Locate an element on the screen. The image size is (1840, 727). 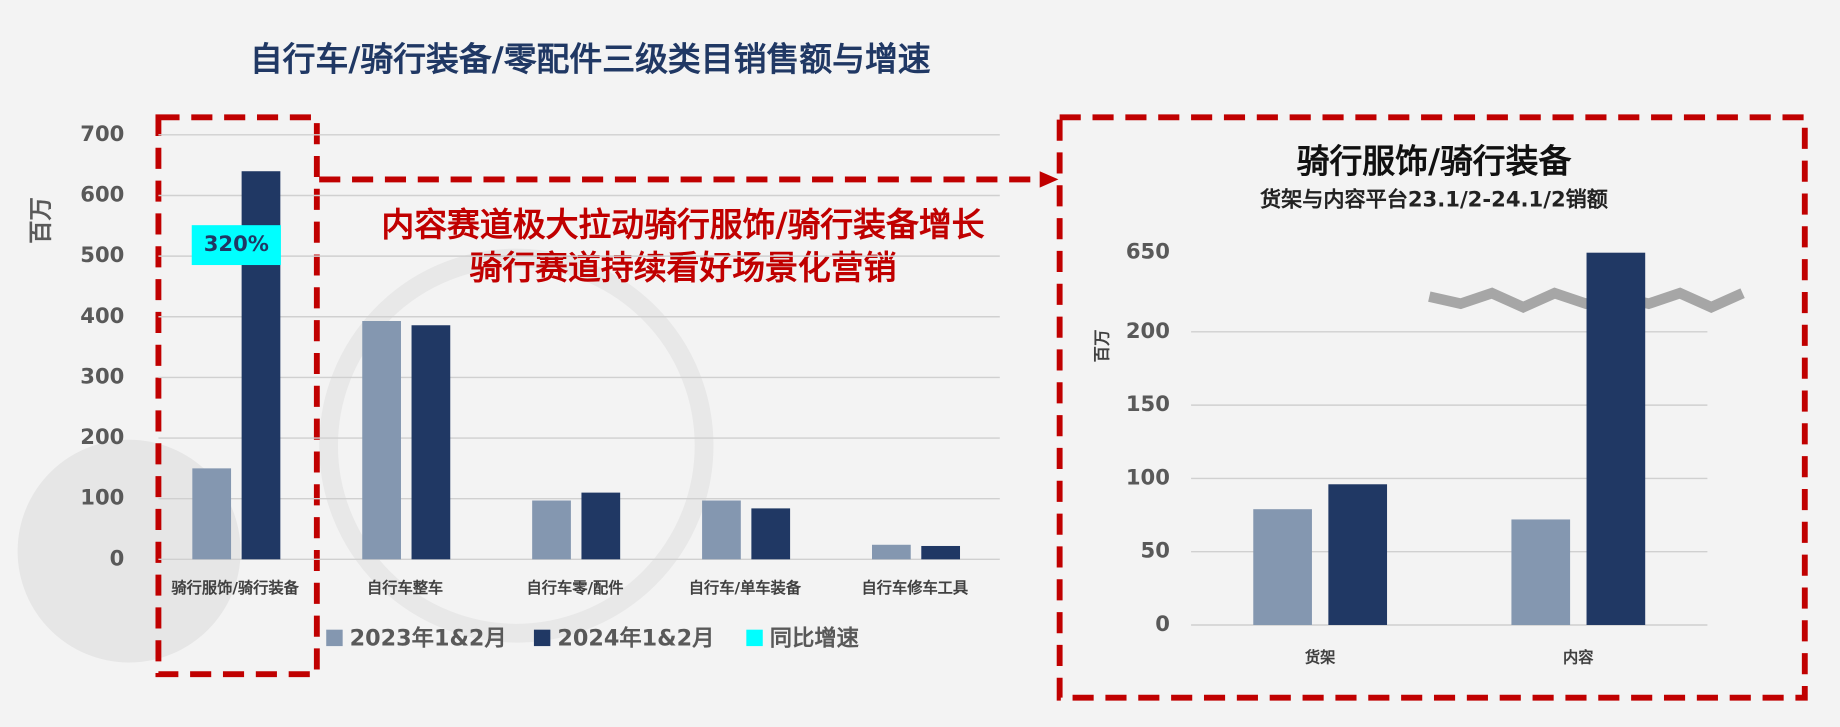
y-tick-label: 600 is located at coordinates (102, 193).